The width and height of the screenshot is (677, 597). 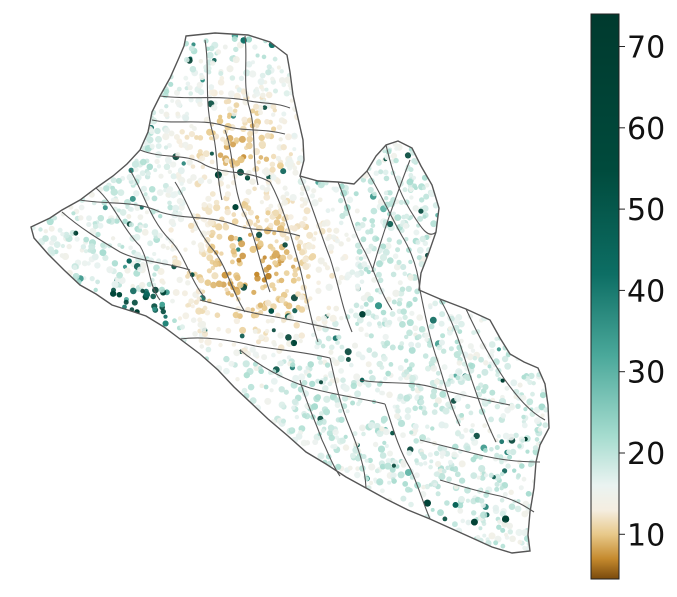 What do you see at coordinates (627, 296) in the screenshot?
I see `colorbar: 10 20 30 40 50 60 70` at bounding box center [627, 296].